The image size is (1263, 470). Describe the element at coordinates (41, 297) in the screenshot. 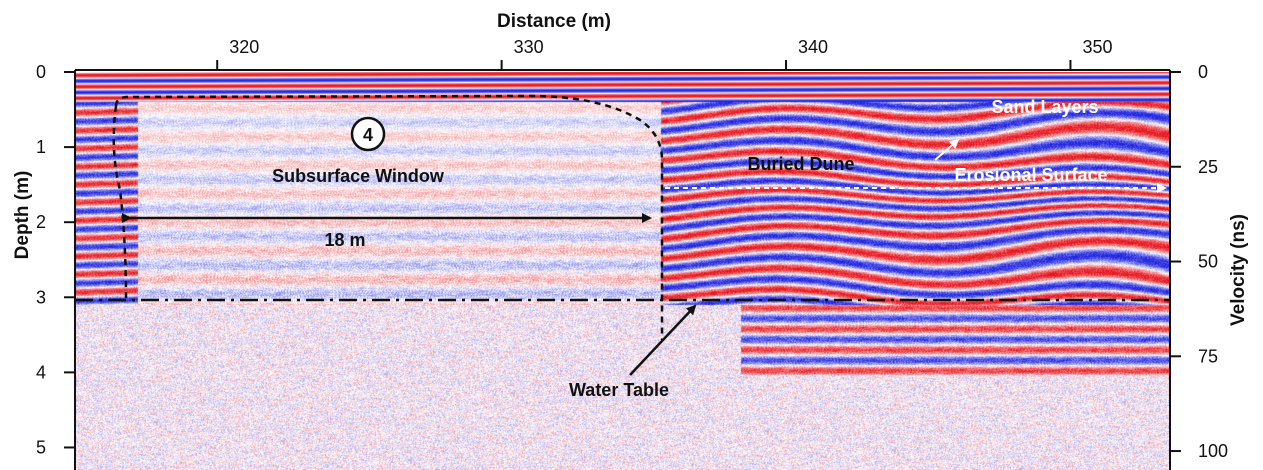

I see `y-tick-label: 3` at that location.